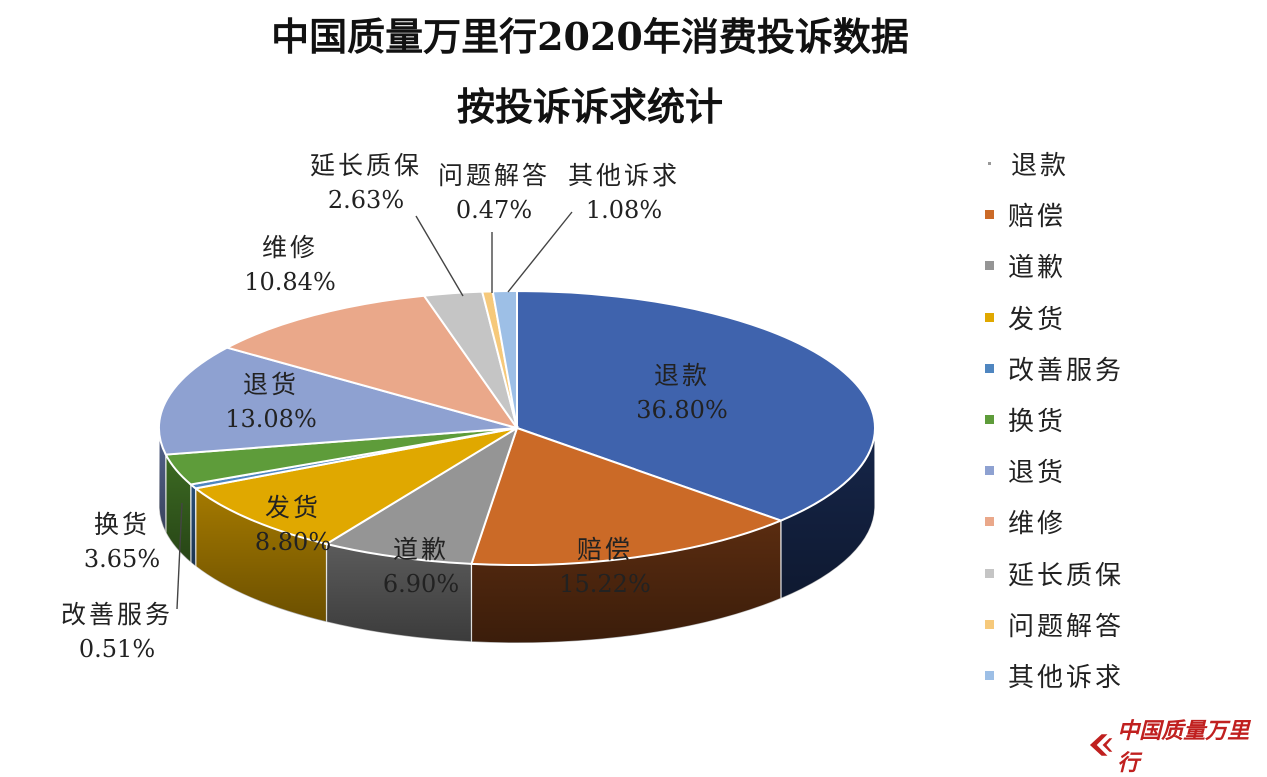  Describe the element at coordinates (421, 584) in the screenshot. I see `data-label-value-2: 6.90%` at that location.